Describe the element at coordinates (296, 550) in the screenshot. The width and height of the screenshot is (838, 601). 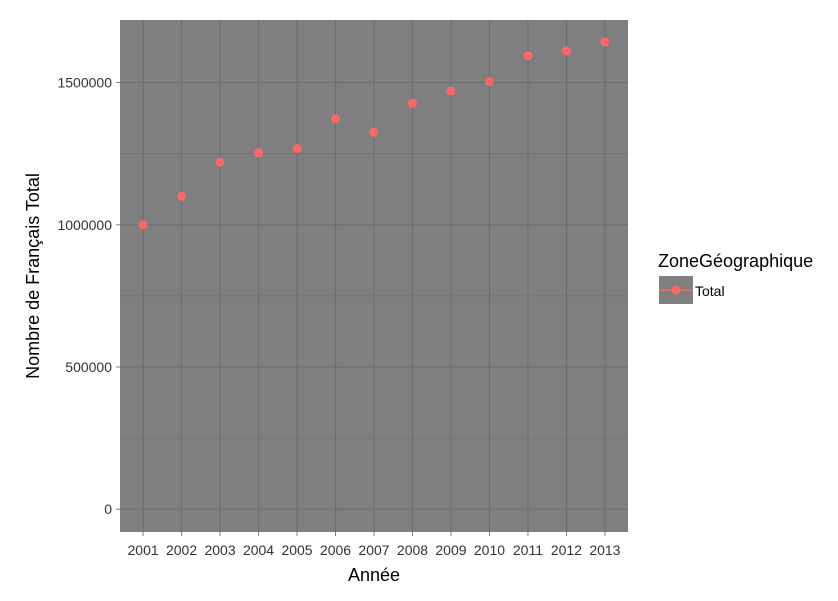
I see `x-tick-label: 2005` at that location.